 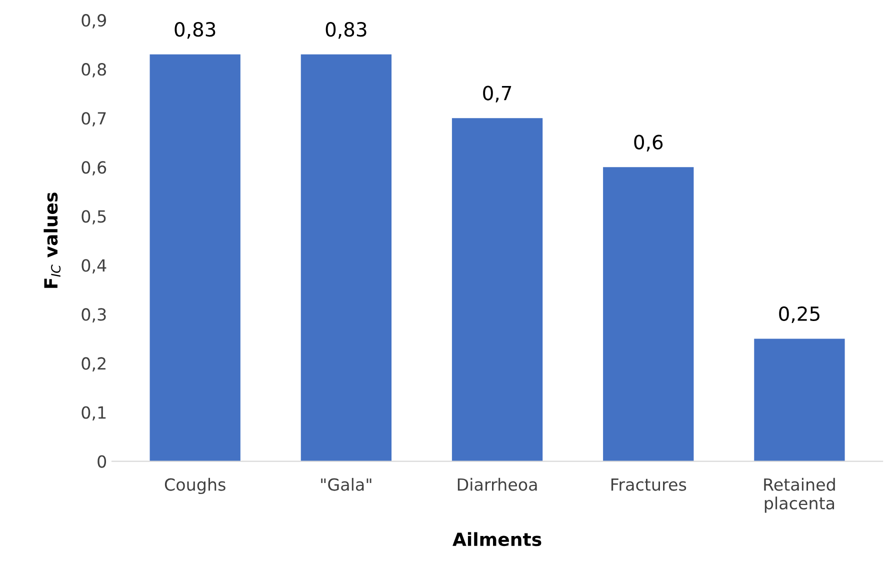 What do you see at coordinates (94, 315) in the screenshot?
I see `y-tick-label: 0,3` at bounding box center [94, 315].